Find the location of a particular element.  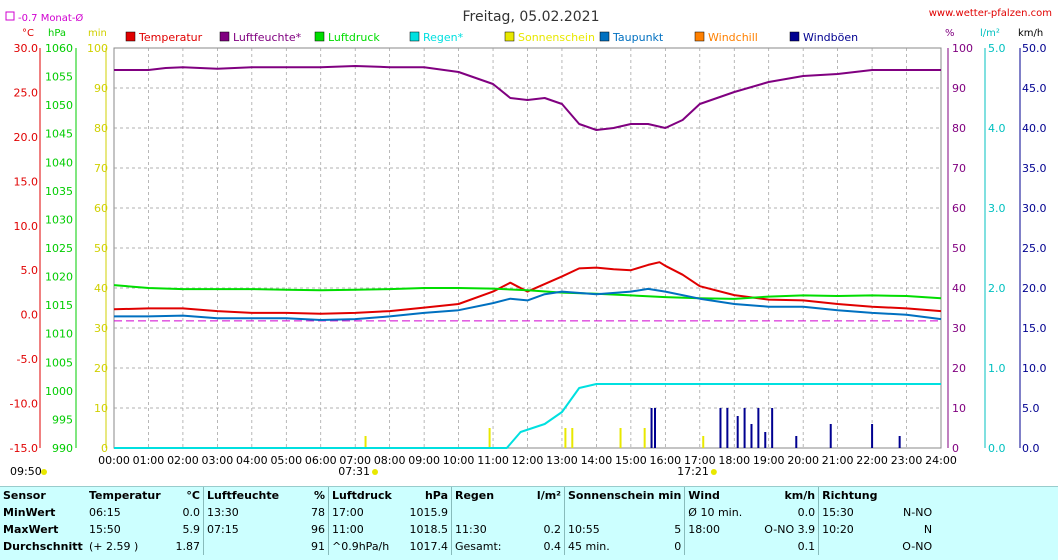

cell: 5 is located at coordinates (678, 529).